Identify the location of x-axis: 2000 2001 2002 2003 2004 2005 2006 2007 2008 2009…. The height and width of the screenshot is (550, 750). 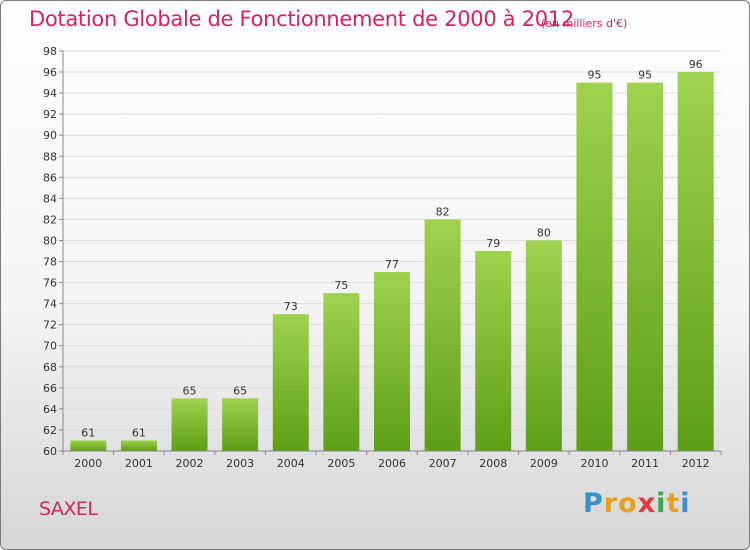
(392, 460).